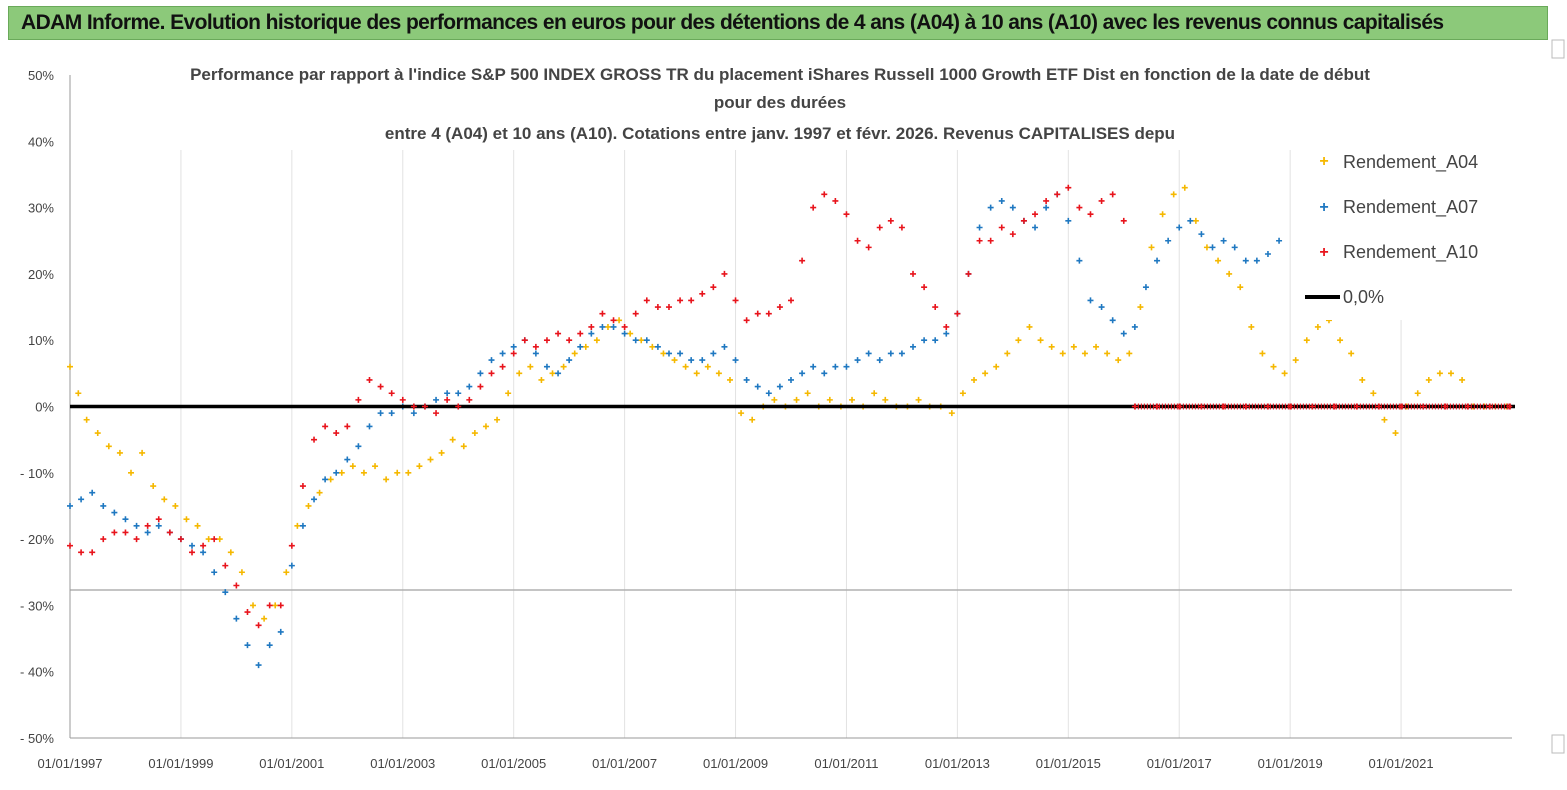  Describe the element at coordinates (37, 738) in the screenshot. I see `y-tick-label: - 50%` at that location.